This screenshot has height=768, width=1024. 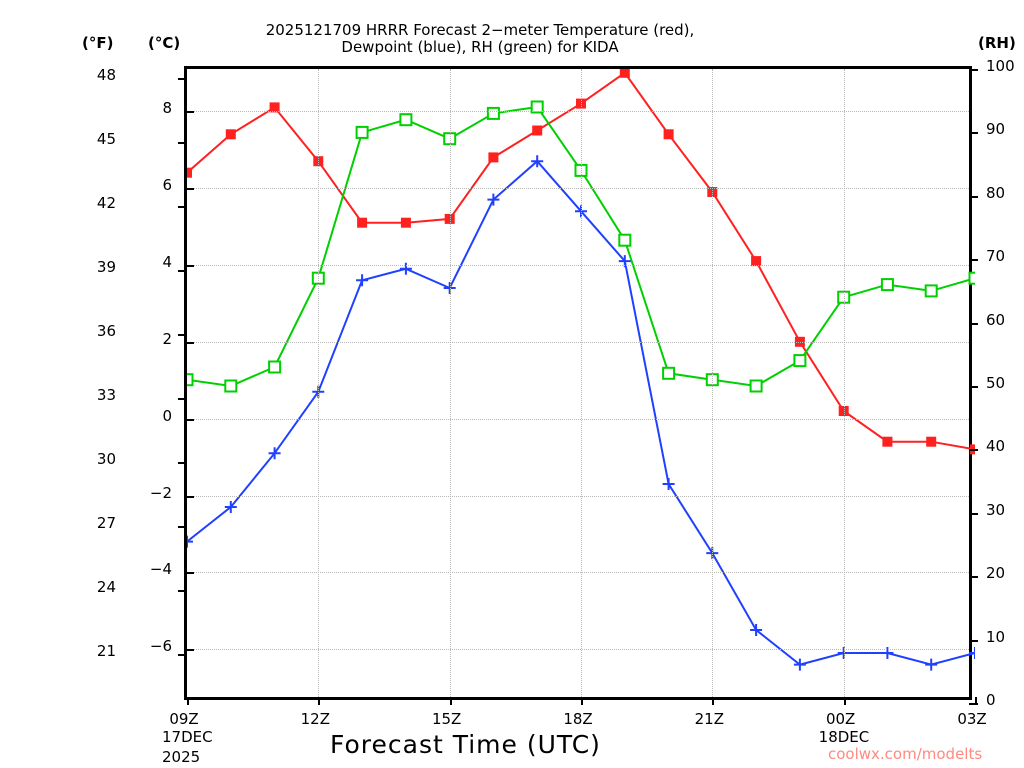 I want to click on fahrenheit-tick-label: 48, so click(x=106, y=74).